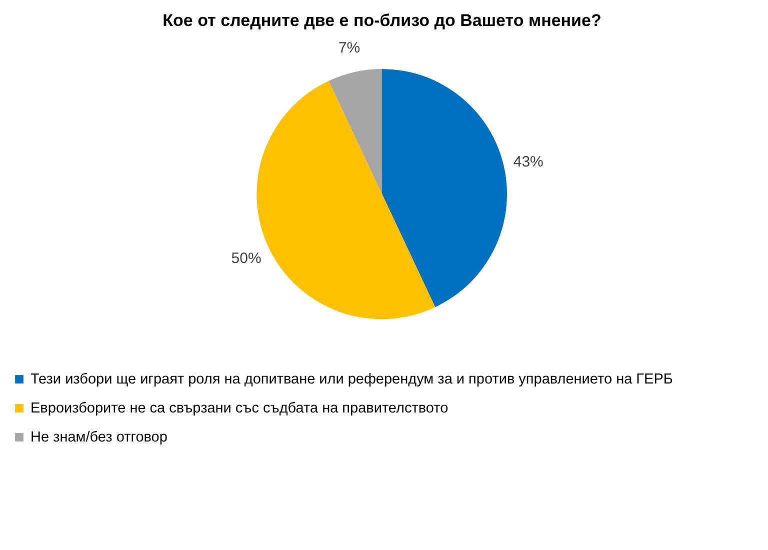 The height and width of the screenshot is (550, 768). What do you see at coordinates (99, 437) in the screenshot?
I see `legend-label: Не знам/без отговор` at bounding box center [99, 437].